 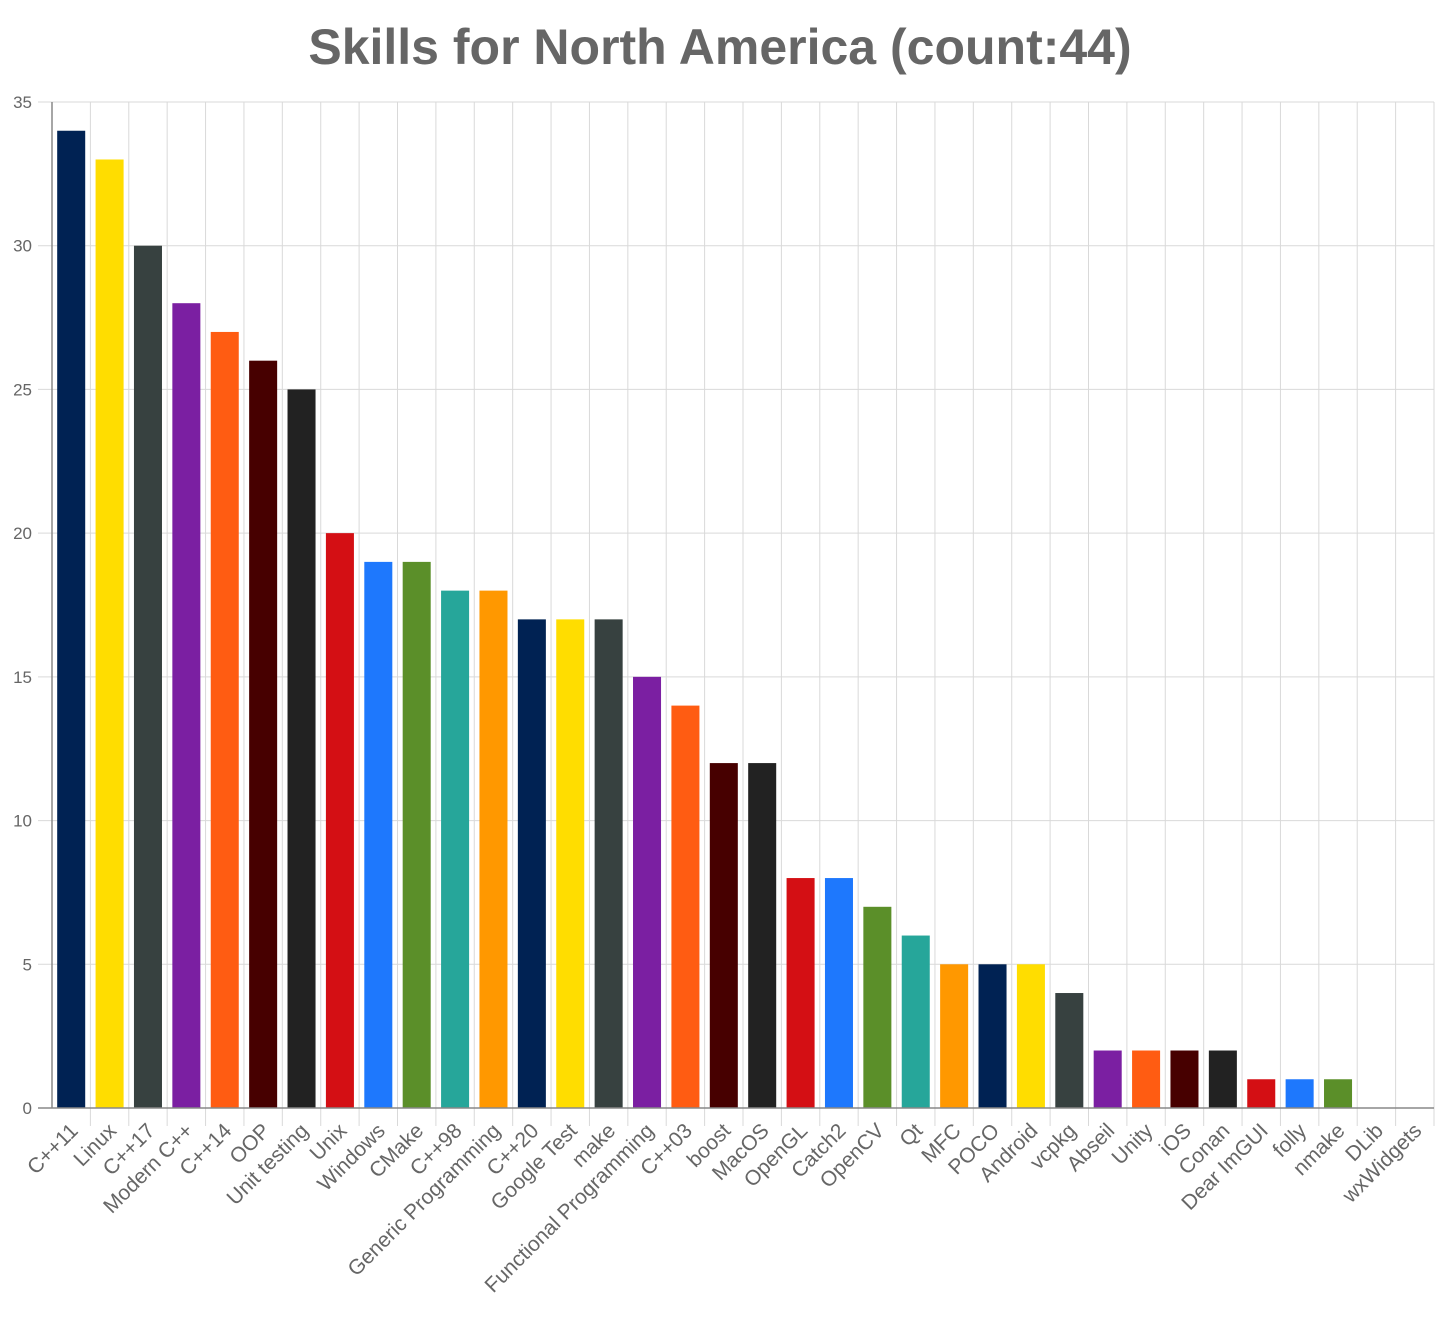 I want to click on y-tick-label: 30, so click(x=22, y=246).